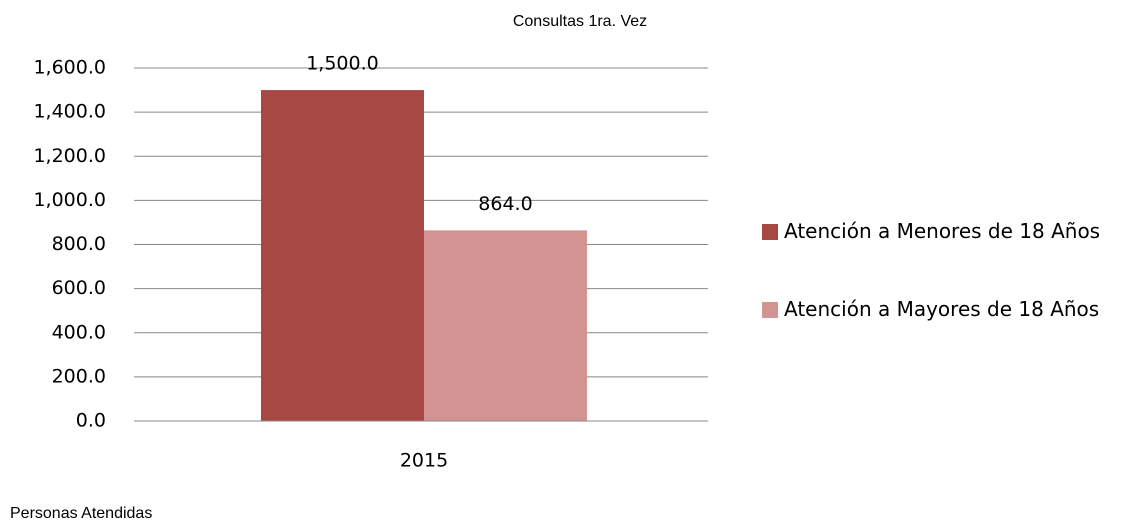  I want to click on data-label: 1,500.0, so click(342, 64).